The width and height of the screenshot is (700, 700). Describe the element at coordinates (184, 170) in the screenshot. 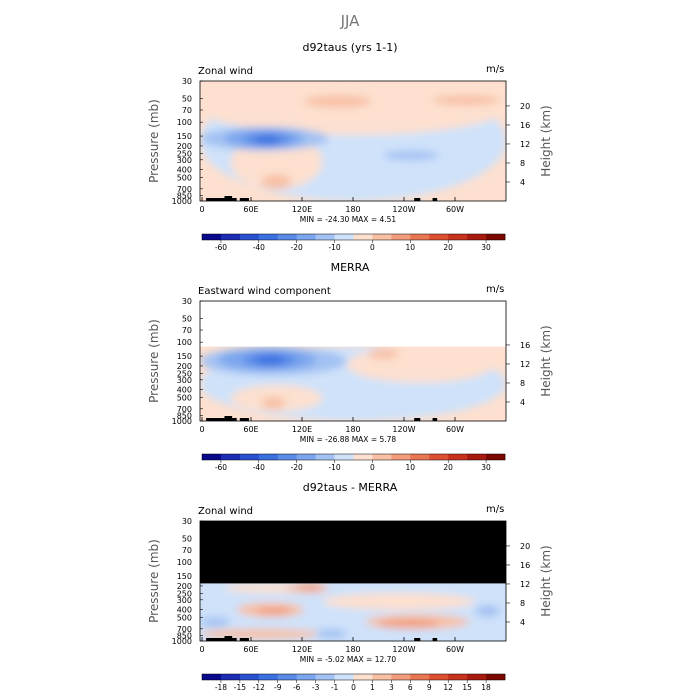

I see `y-tick-label: 400` at that location.